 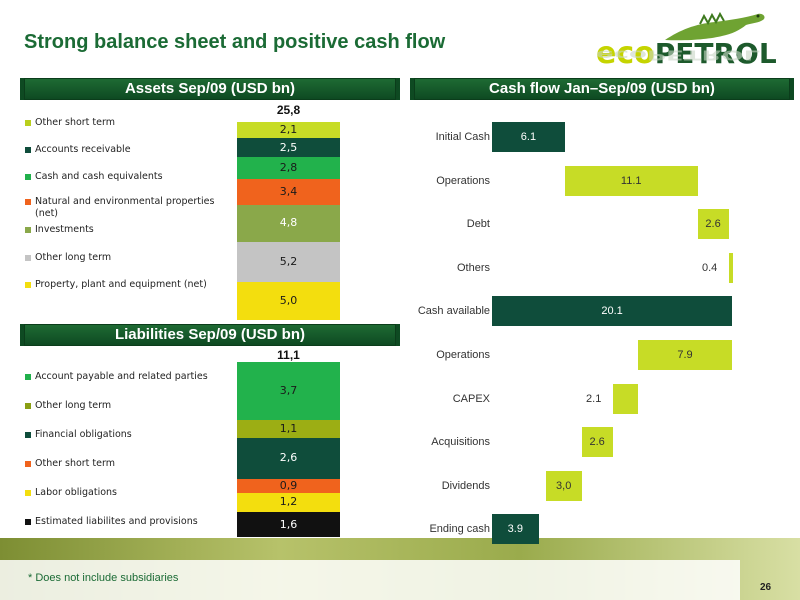 I want to click on liabilities-segment: 0,9, so click(x=288, y=485).